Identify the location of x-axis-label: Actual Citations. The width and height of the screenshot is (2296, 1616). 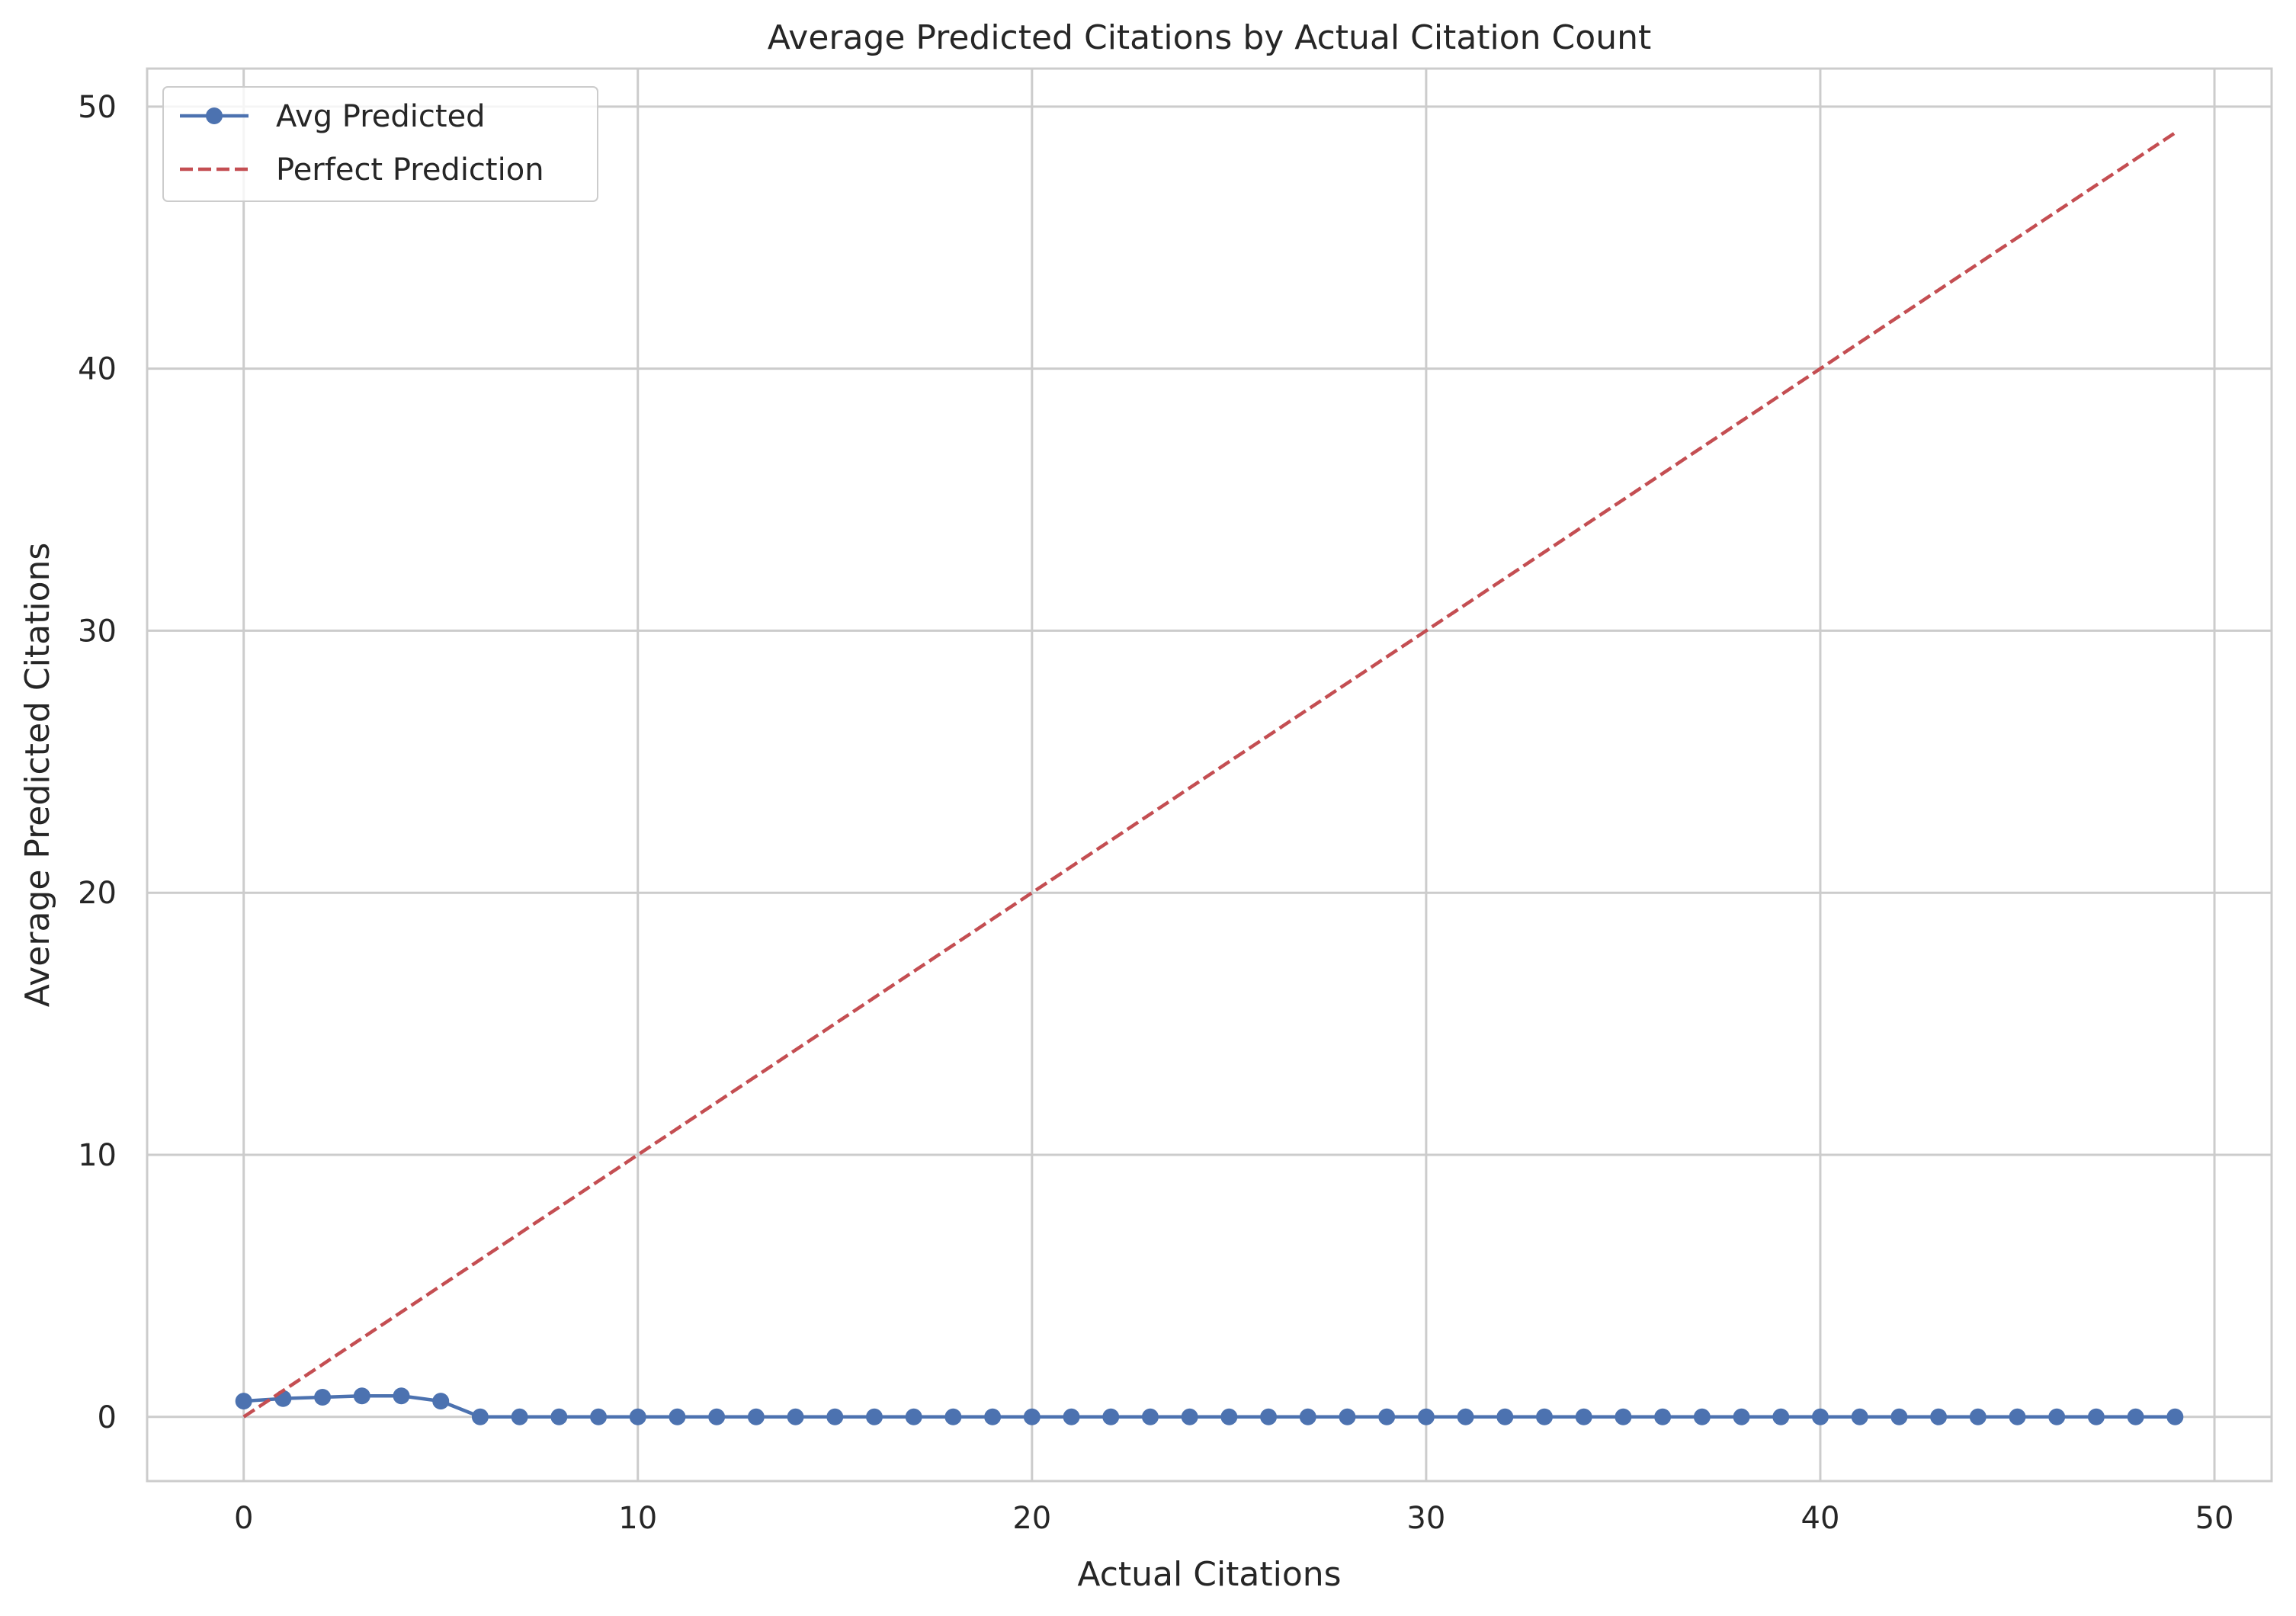
(1209, 1574).